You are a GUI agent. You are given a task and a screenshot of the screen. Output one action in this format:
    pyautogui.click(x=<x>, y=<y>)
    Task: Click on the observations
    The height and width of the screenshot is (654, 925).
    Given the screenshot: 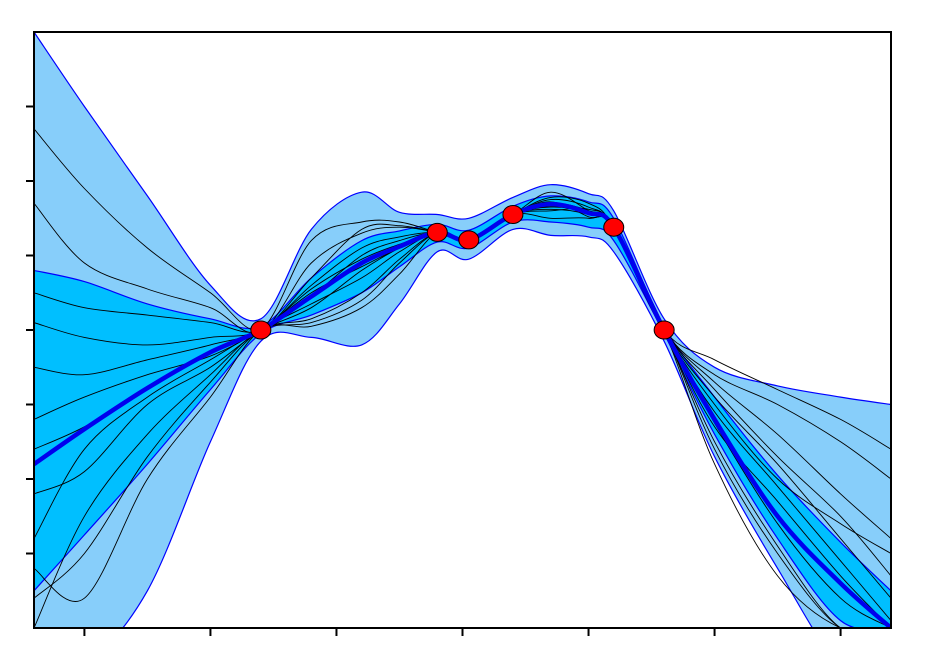 What is the action you would take?
    pyautogui.click(x=462, y=272)
    